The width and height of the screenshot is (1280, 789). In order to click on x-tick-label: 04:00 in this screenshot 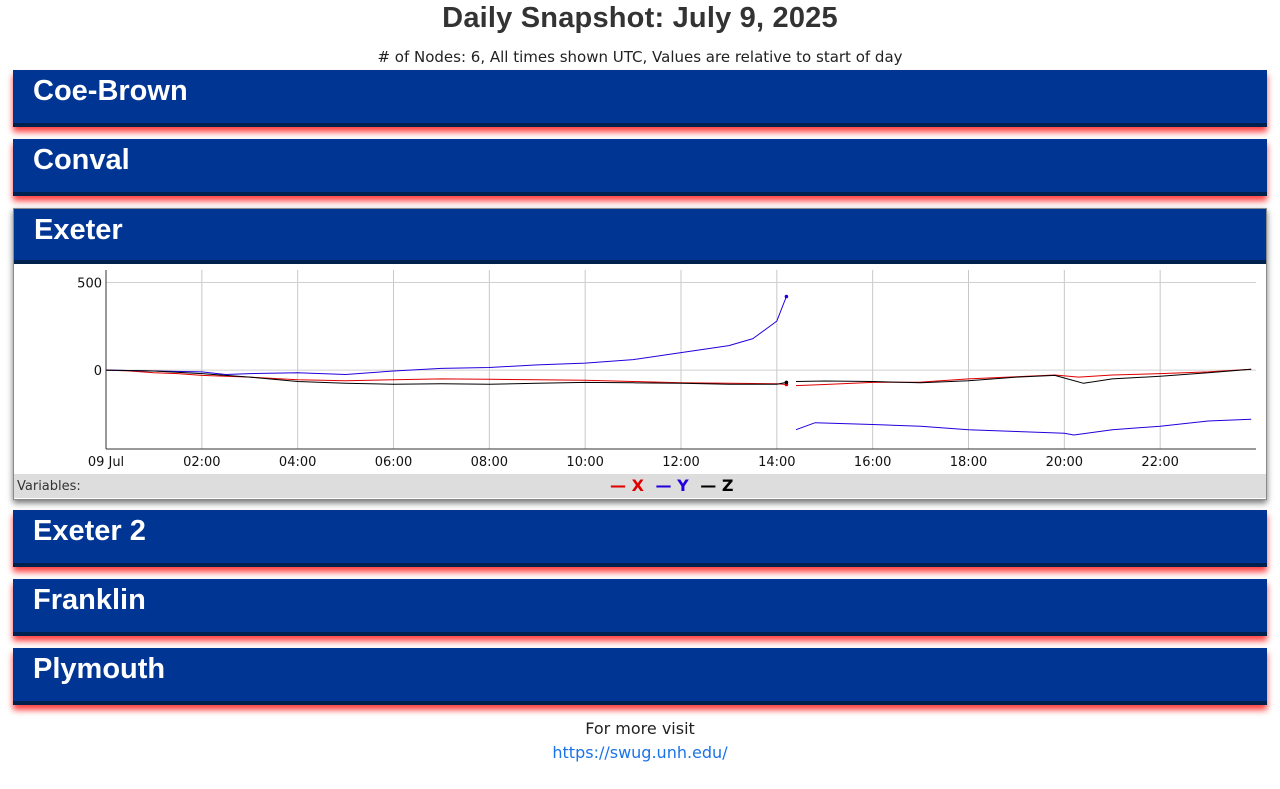, I will do `click(297, 462)`.